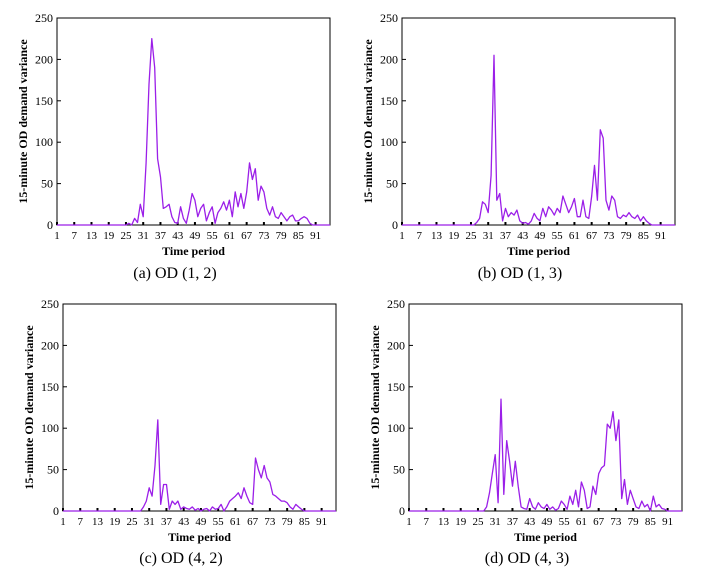 The width and height of the screenshot is (707, 581). What do you see at coordinates (181, 558) in the screenshot?
I see `chart-caption: (c) OD (4, 2)` at bounding box center [181, 558].